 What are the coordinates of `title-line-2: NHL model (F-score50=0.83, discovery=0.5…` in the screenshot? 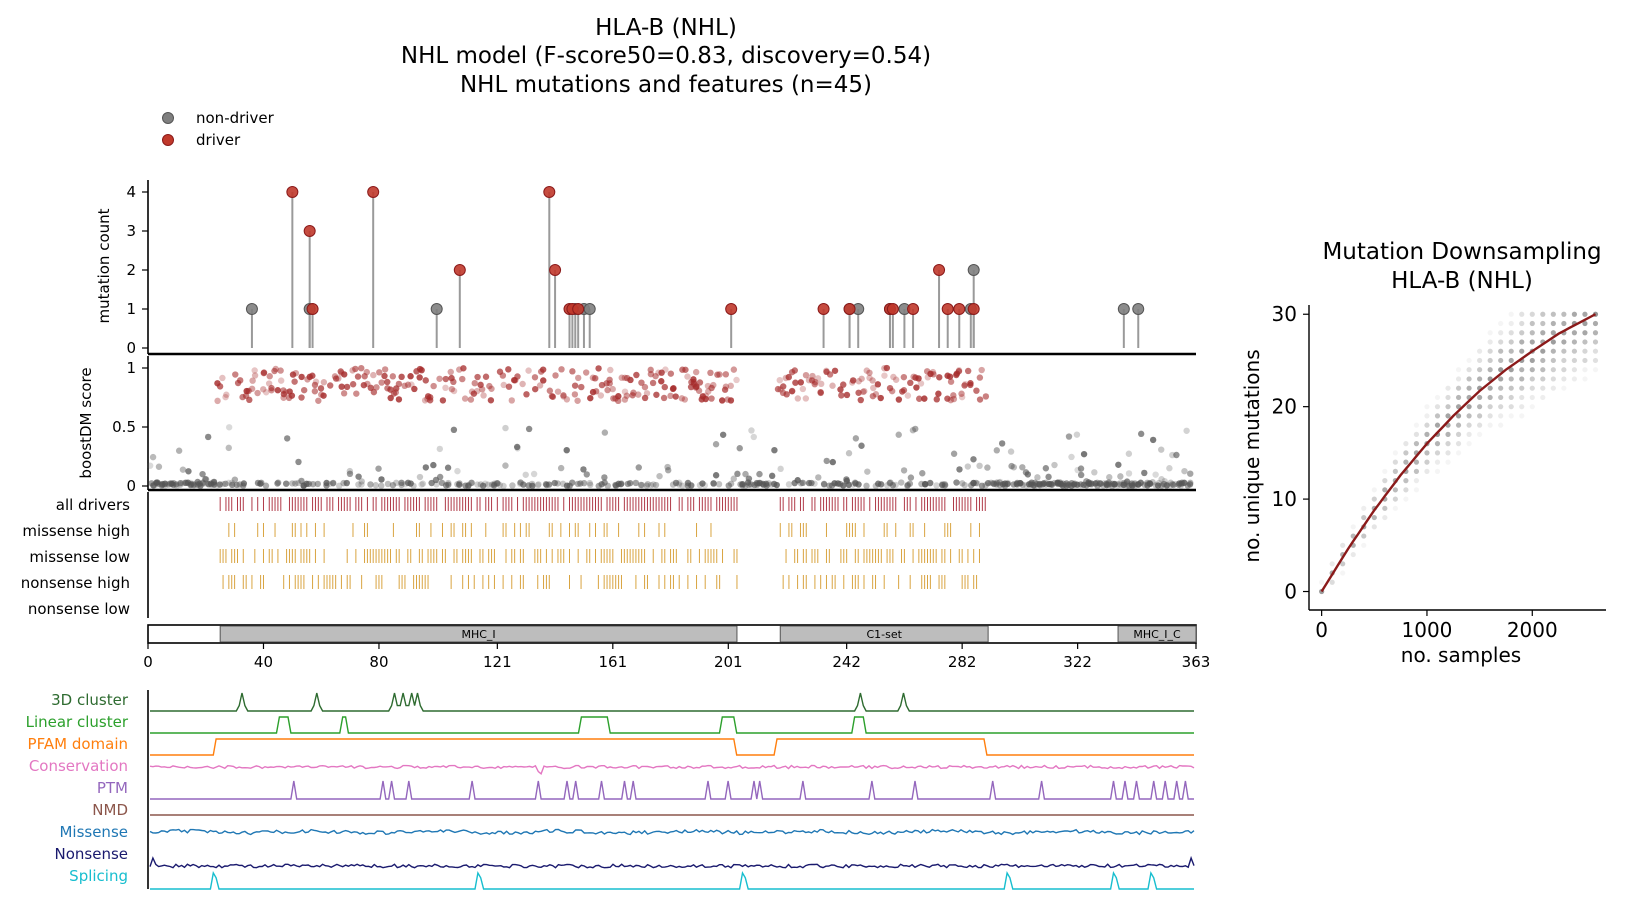 It's located at (666, 56).